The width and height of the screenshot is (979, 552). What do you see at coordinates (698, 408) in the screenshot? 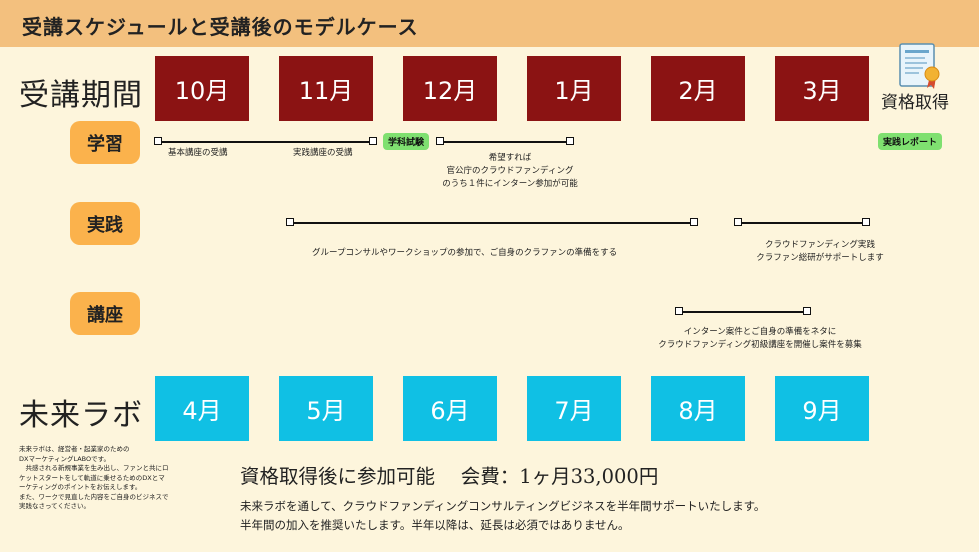
I see `month-aug: 8月` at bounding box center [698, 408].